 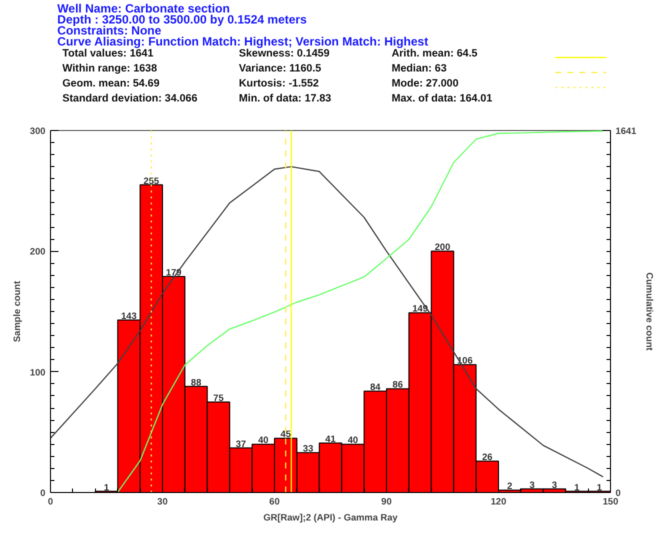 I want to click on x-tick-label: 60, so click(x=274, y=501).